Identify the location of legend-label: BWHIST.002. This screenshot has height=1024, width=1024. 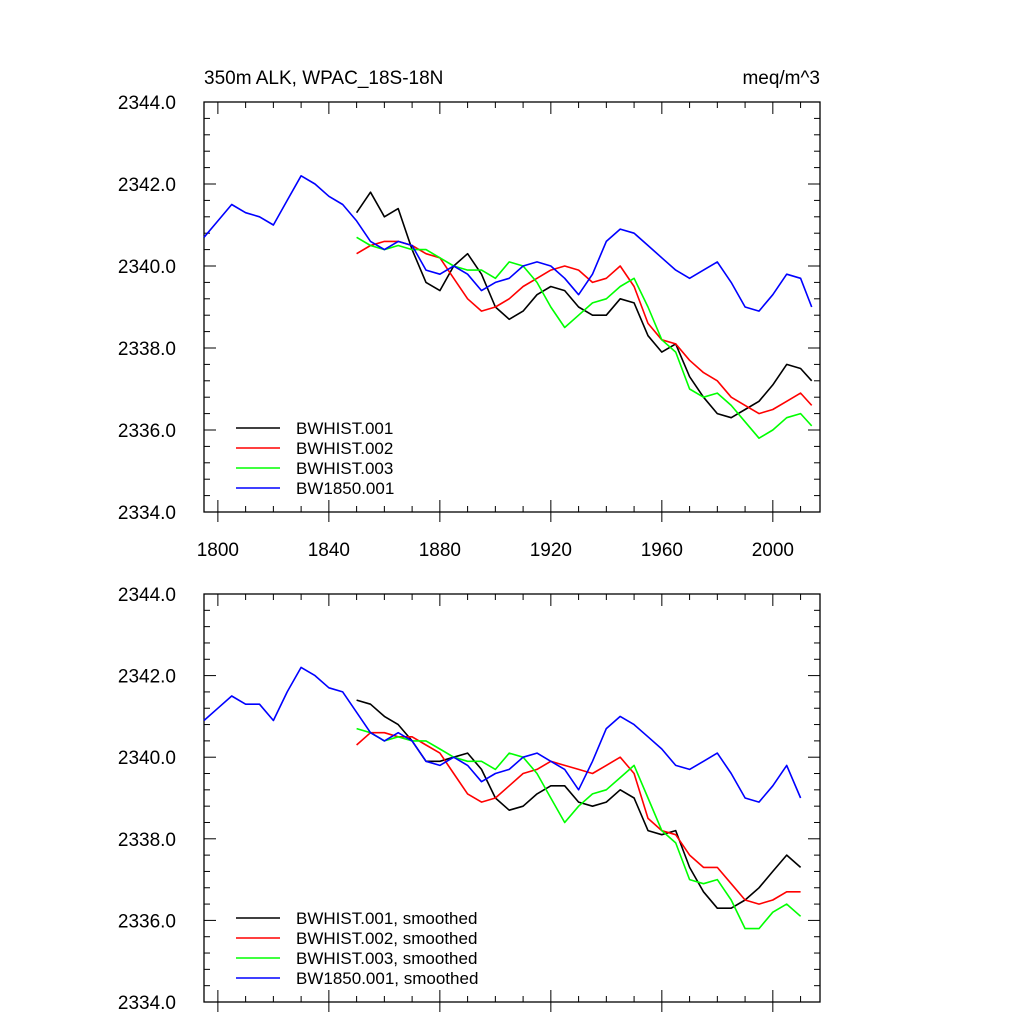
(344, 448).